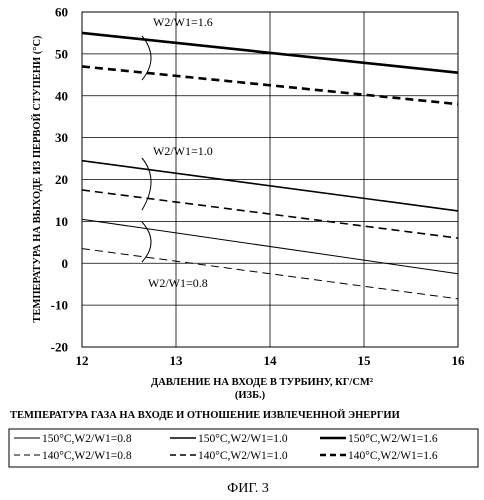 This screenshot has width=484, height=500. Describe the element at coordinates (393, 439) in the screenshot. I see `legend-label: 150°C,W2/W1=1.6` at that location.